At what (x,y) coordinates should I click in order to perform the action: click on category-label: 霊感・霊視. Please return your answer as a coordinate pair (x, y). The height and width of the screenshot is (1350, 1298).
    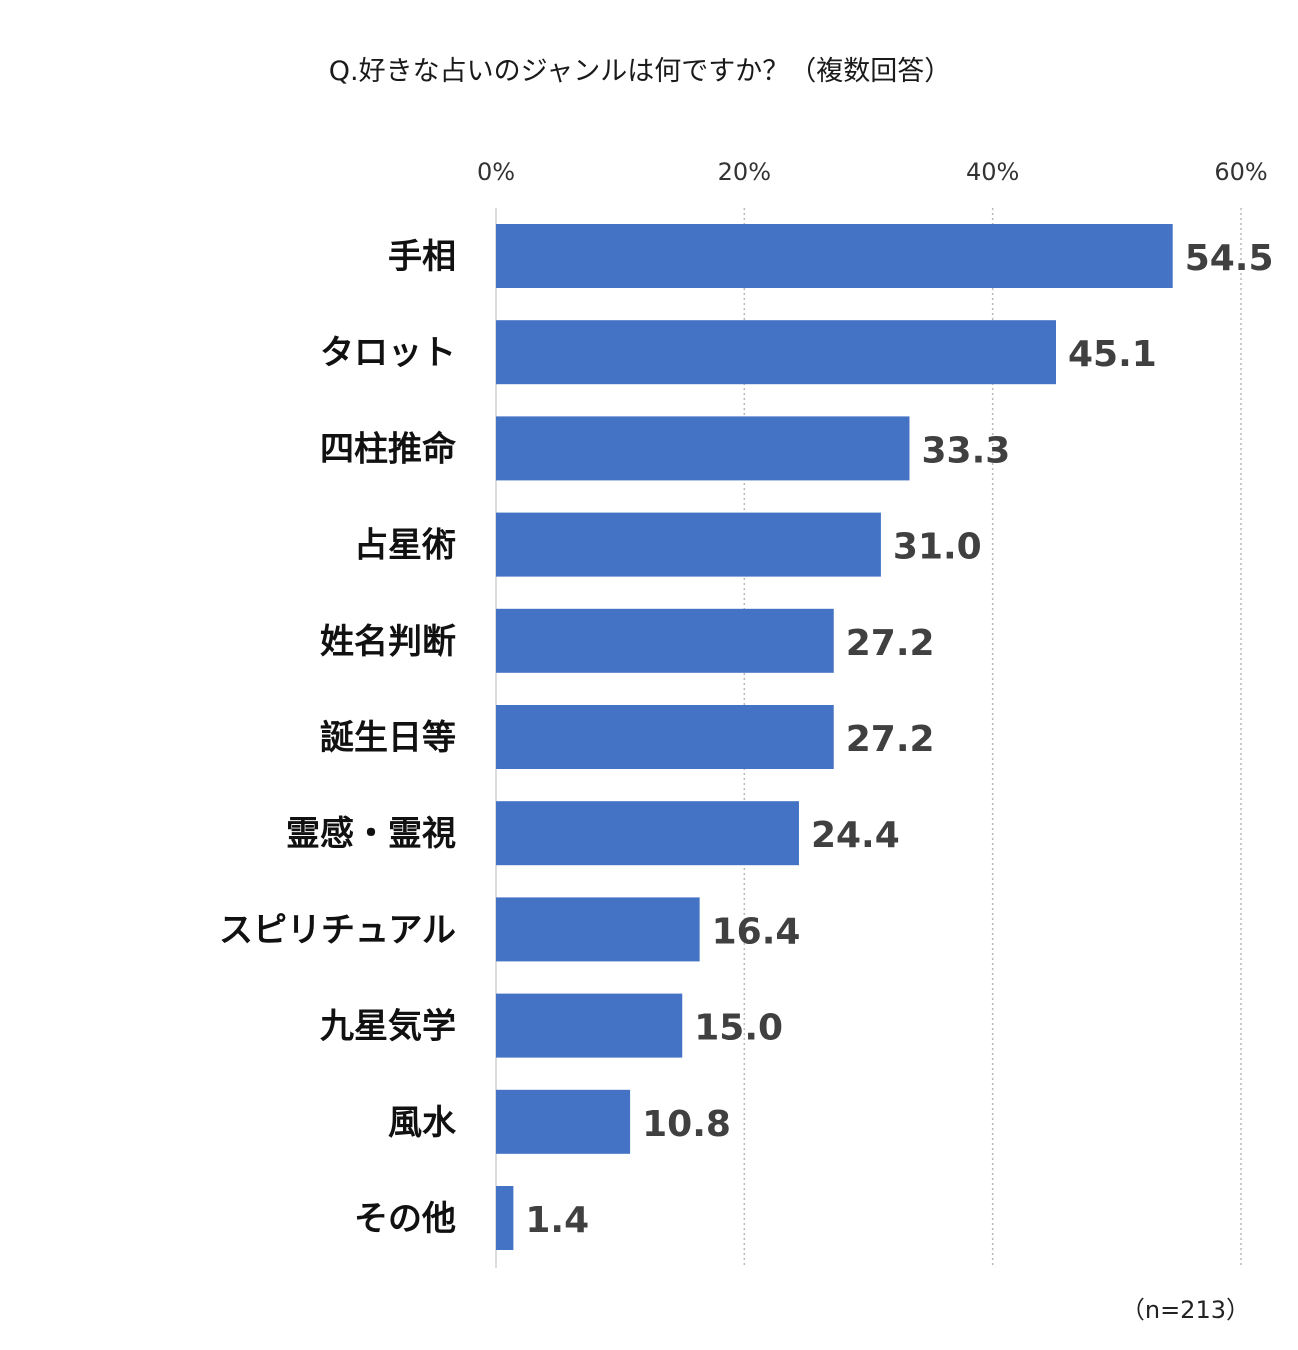
    Looking at the image, I should click on (371, 834).